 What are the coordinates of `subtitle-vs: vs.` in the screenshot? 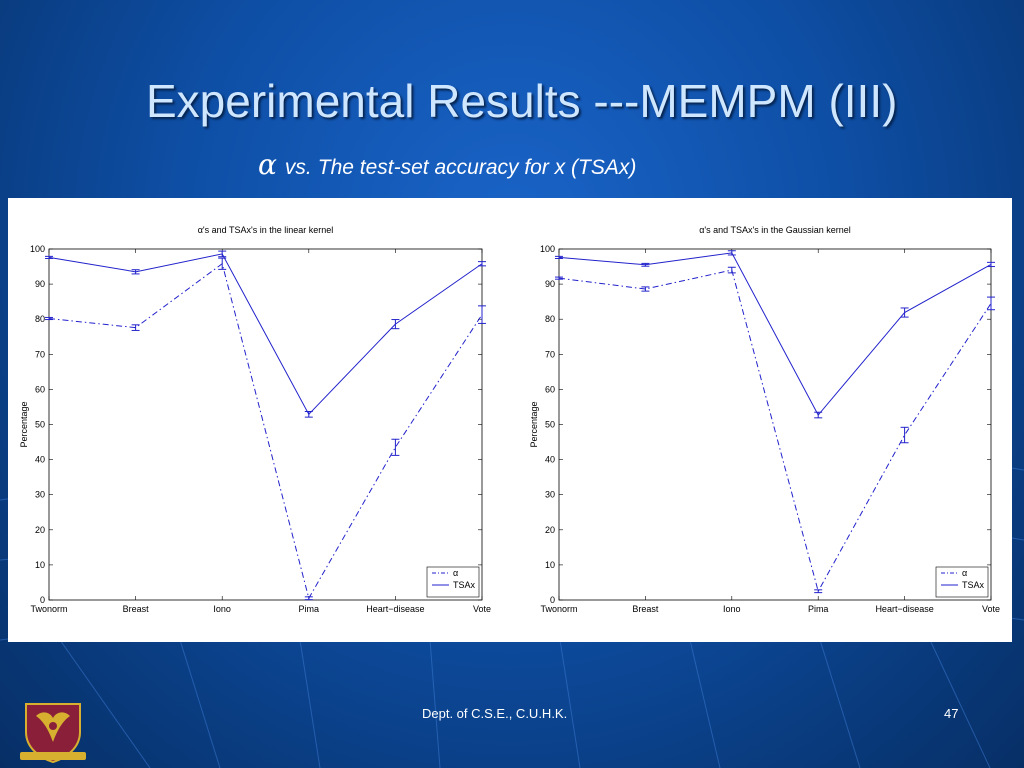 It's located at (298, 167).